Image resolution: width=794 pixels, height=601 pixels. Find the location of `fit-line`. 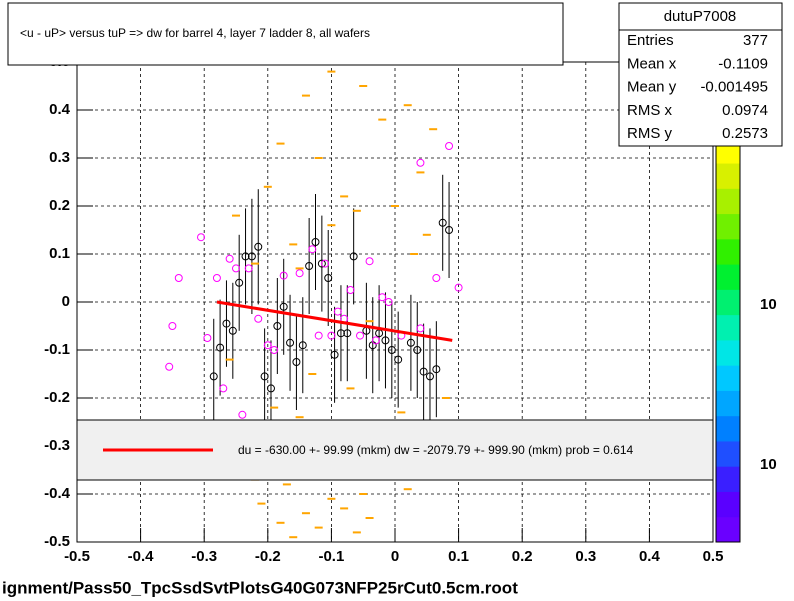

fit-line is located at coordinates (334, 321).